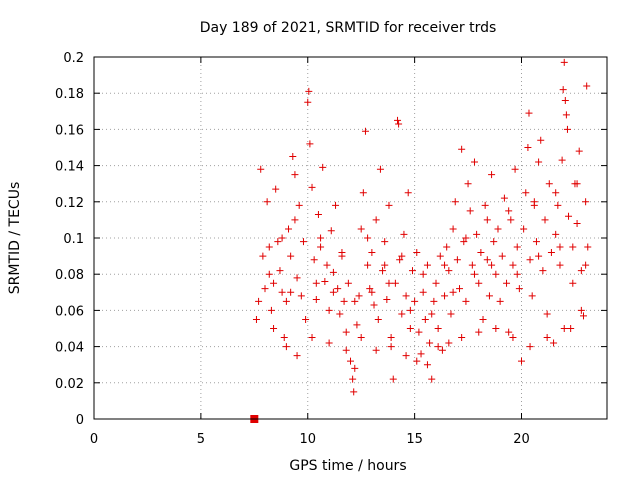  I want to click on y-tick-label: 0.18, so click(69, 94).